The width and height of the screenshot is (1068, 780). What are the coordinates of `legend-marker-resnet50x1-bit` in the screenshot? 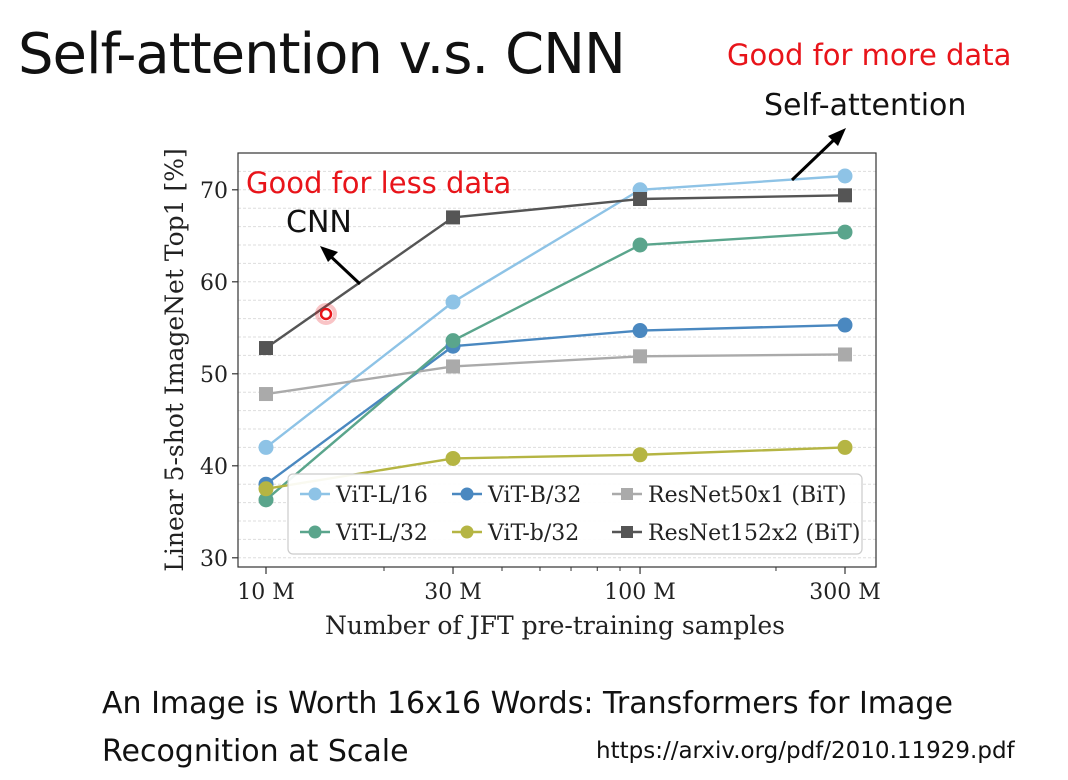 It's located at (627, 494).